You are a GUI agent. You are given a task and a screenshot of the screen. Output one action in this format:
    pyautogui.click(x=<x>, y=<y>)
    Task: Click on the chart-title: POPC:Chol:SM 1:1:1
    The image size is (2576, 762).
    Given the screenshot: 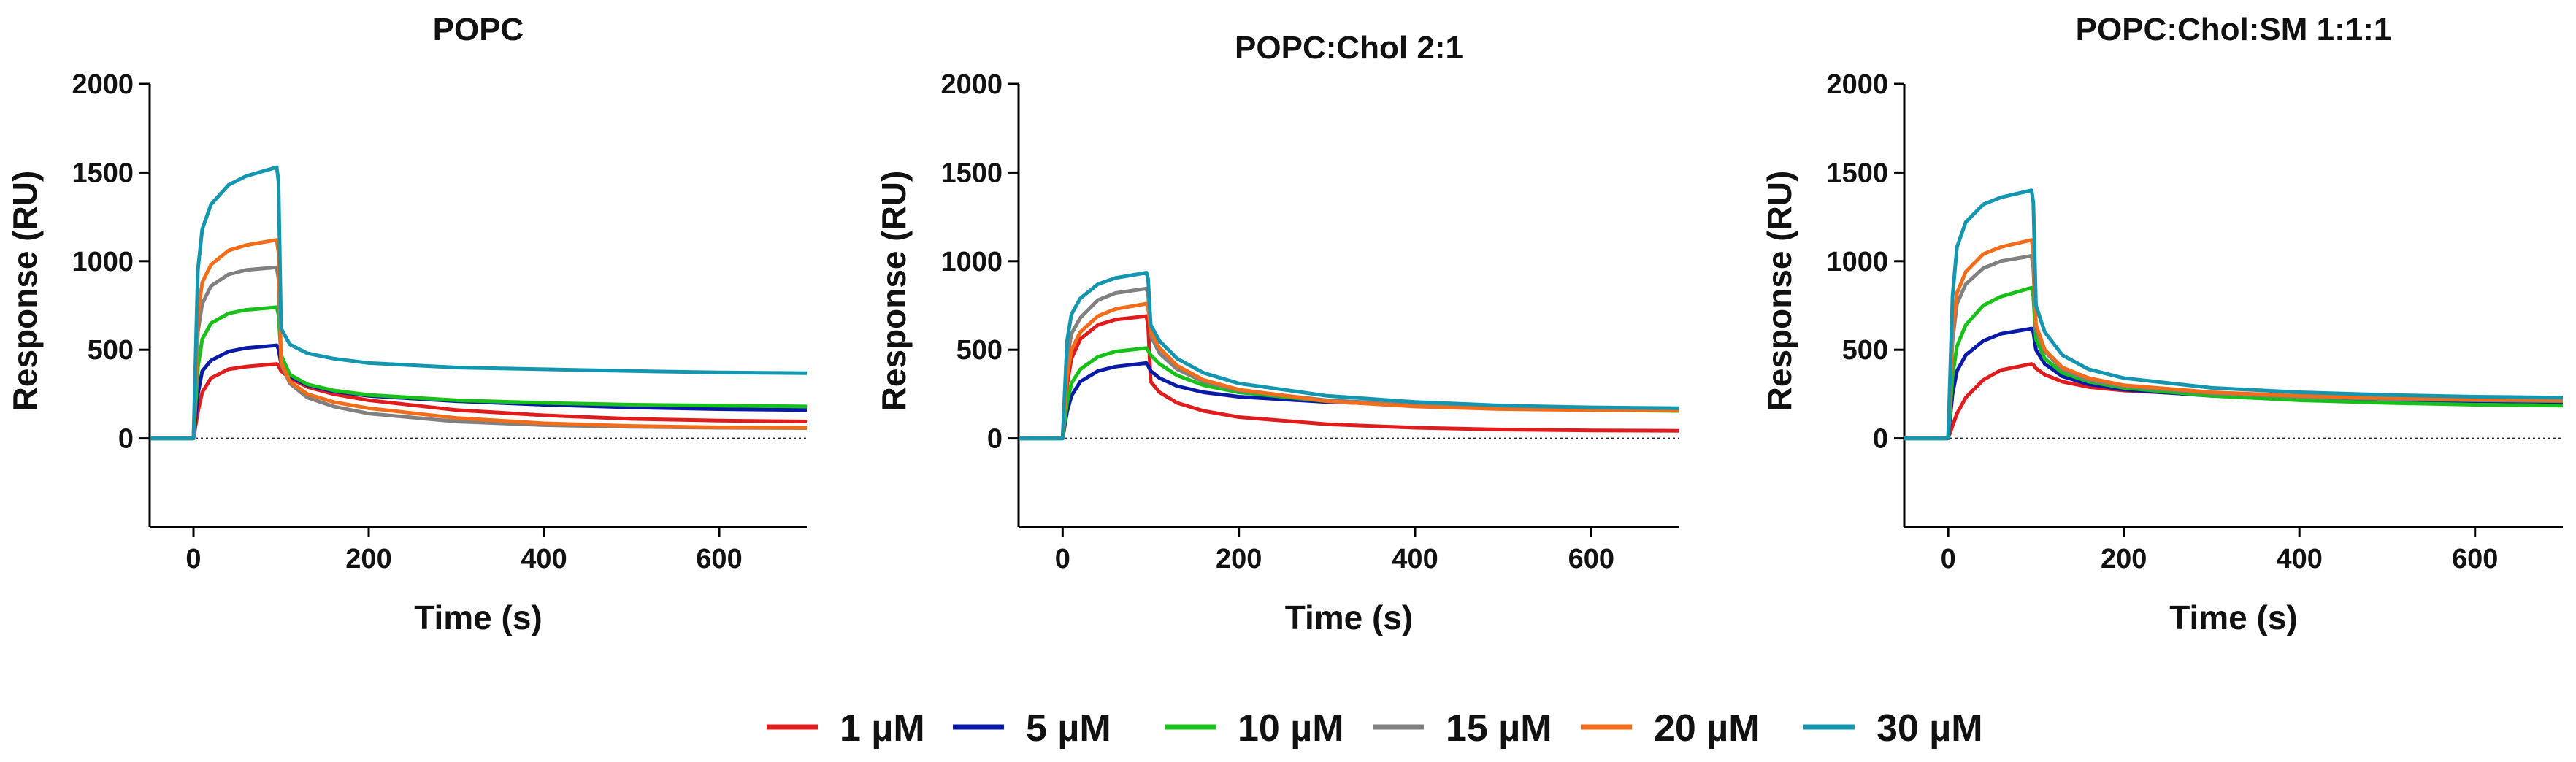 What is the action you would take?
    pyautogui.click(x=2234, y=29)
    